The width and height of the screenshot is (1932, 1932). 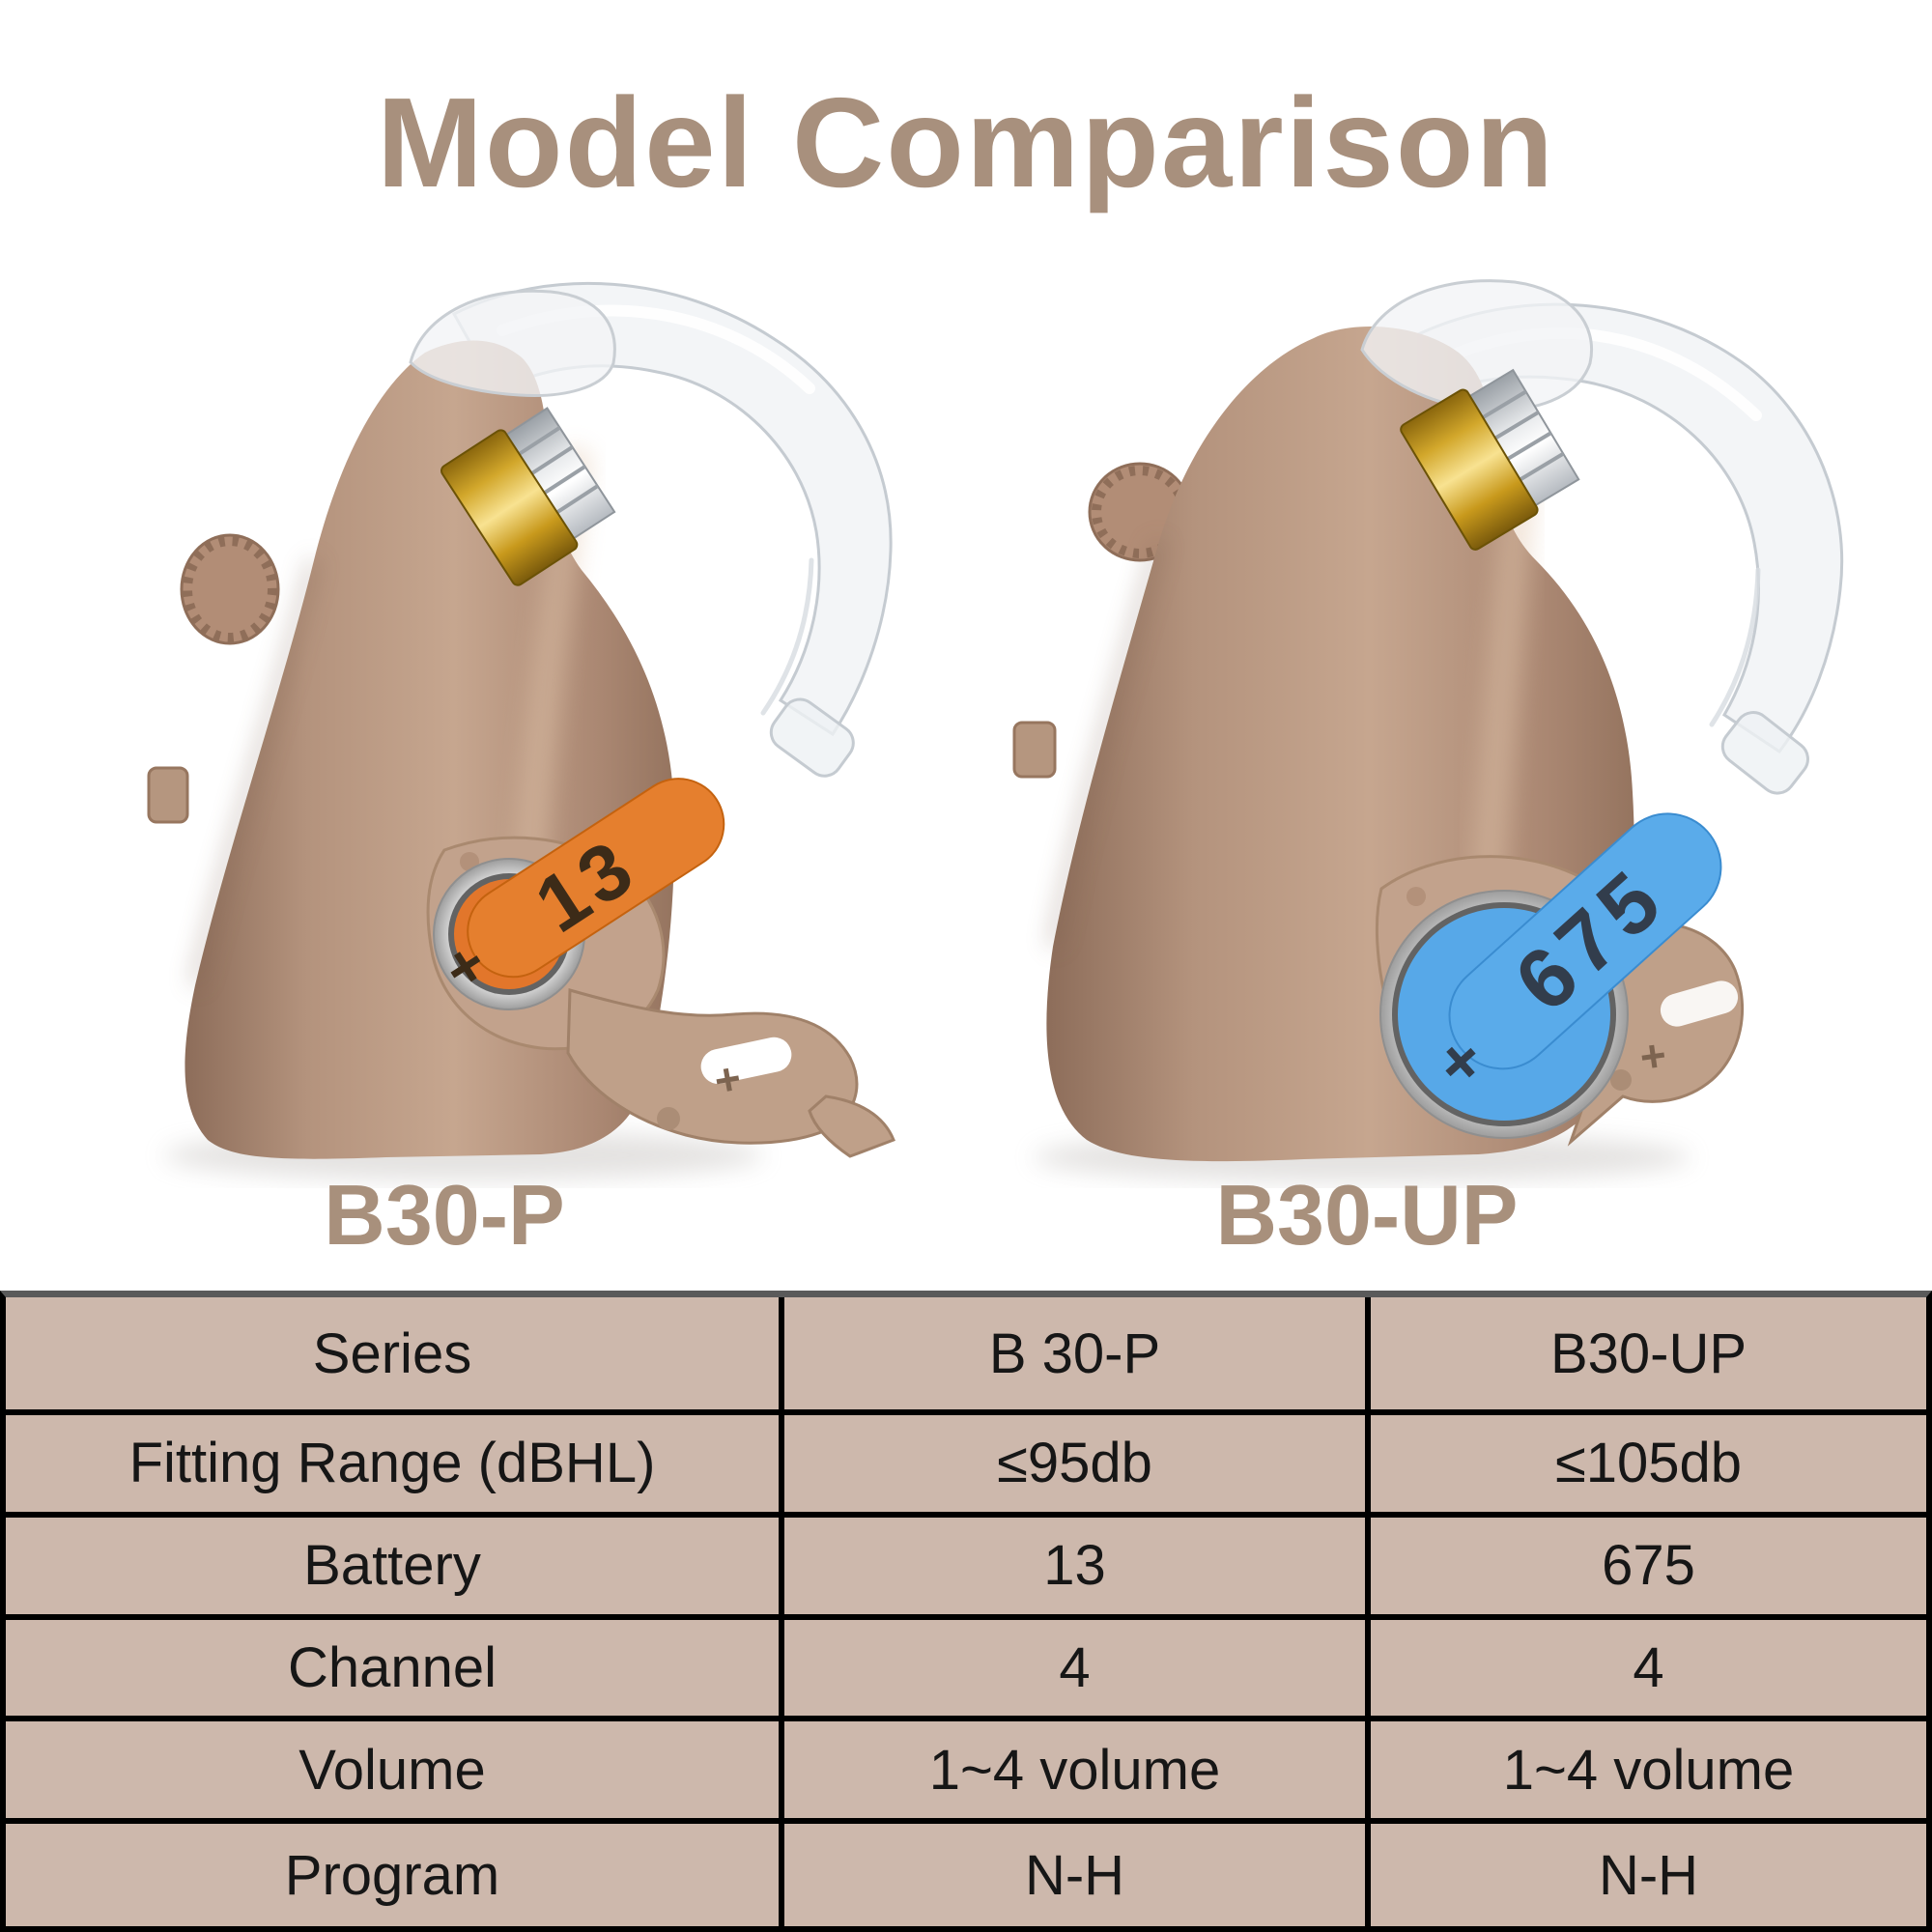 I want to click on table-cell-b30p: 1~4 volume, so click(x=1077, y=1773).